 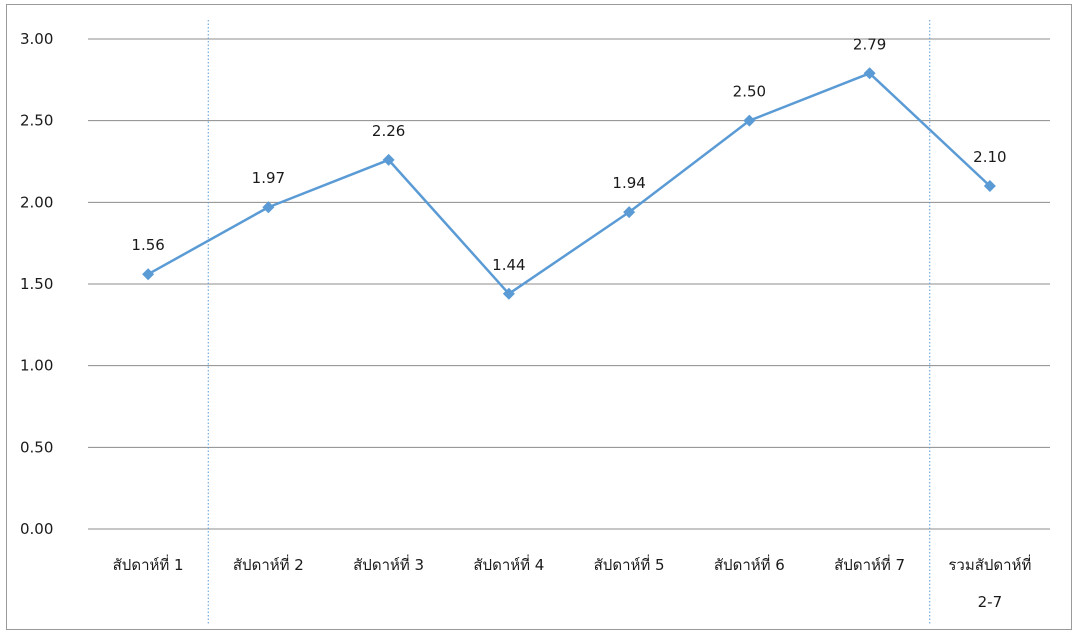 What do you see at coordinates (629, 564) in the screenshot?
I see `x-tick-label: สัปดาห์ที่ 5` at bounding box center [629, 564].